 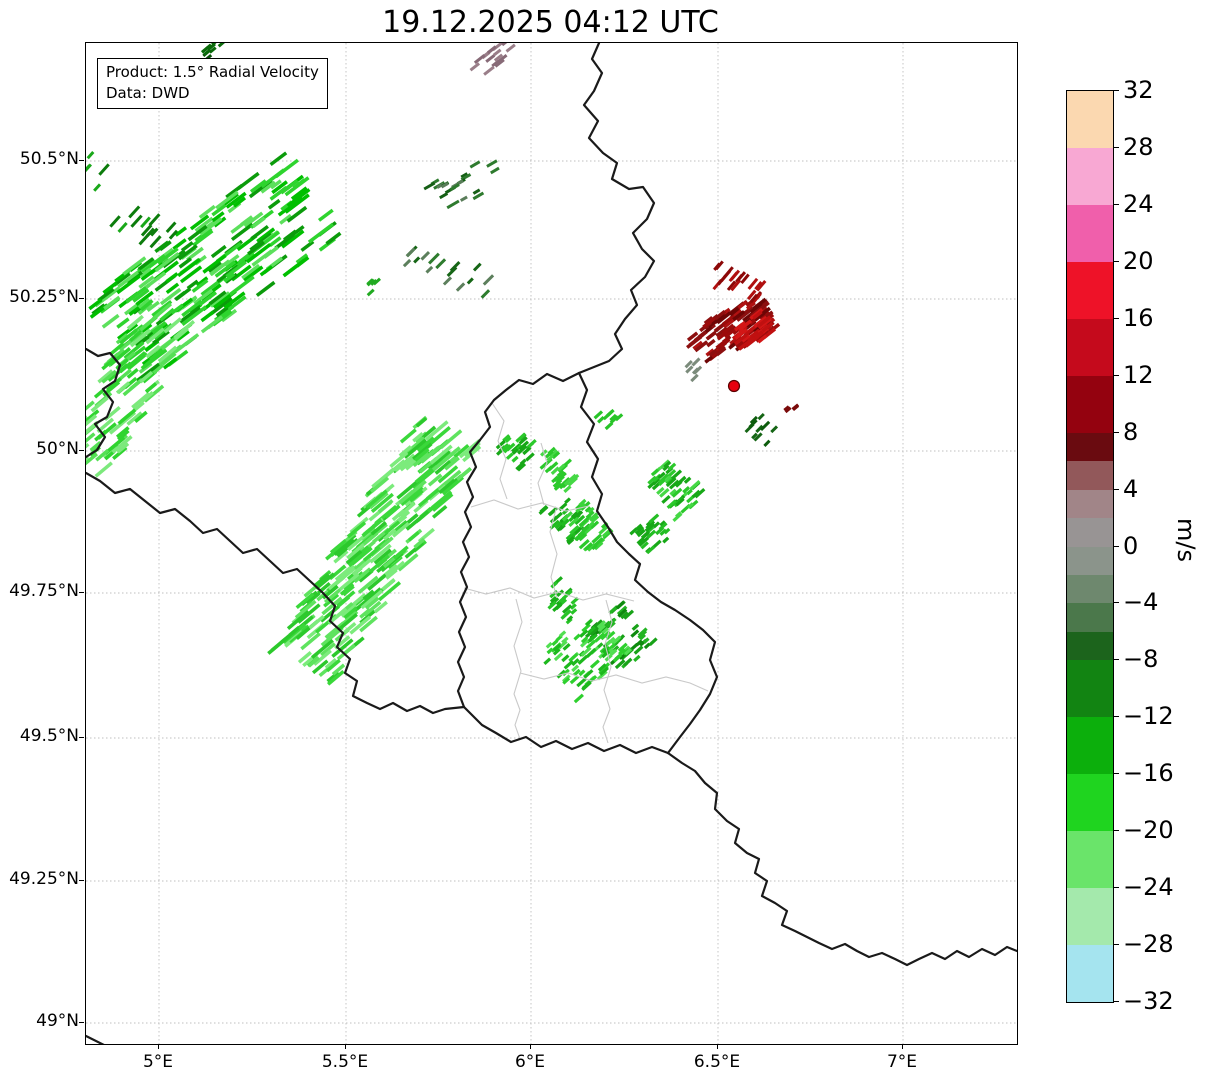 What do you see at coordinates (1138, 374) in the screenshot?
I see `colorbar-tick-label: 12` at bounding box center [1138, 374].